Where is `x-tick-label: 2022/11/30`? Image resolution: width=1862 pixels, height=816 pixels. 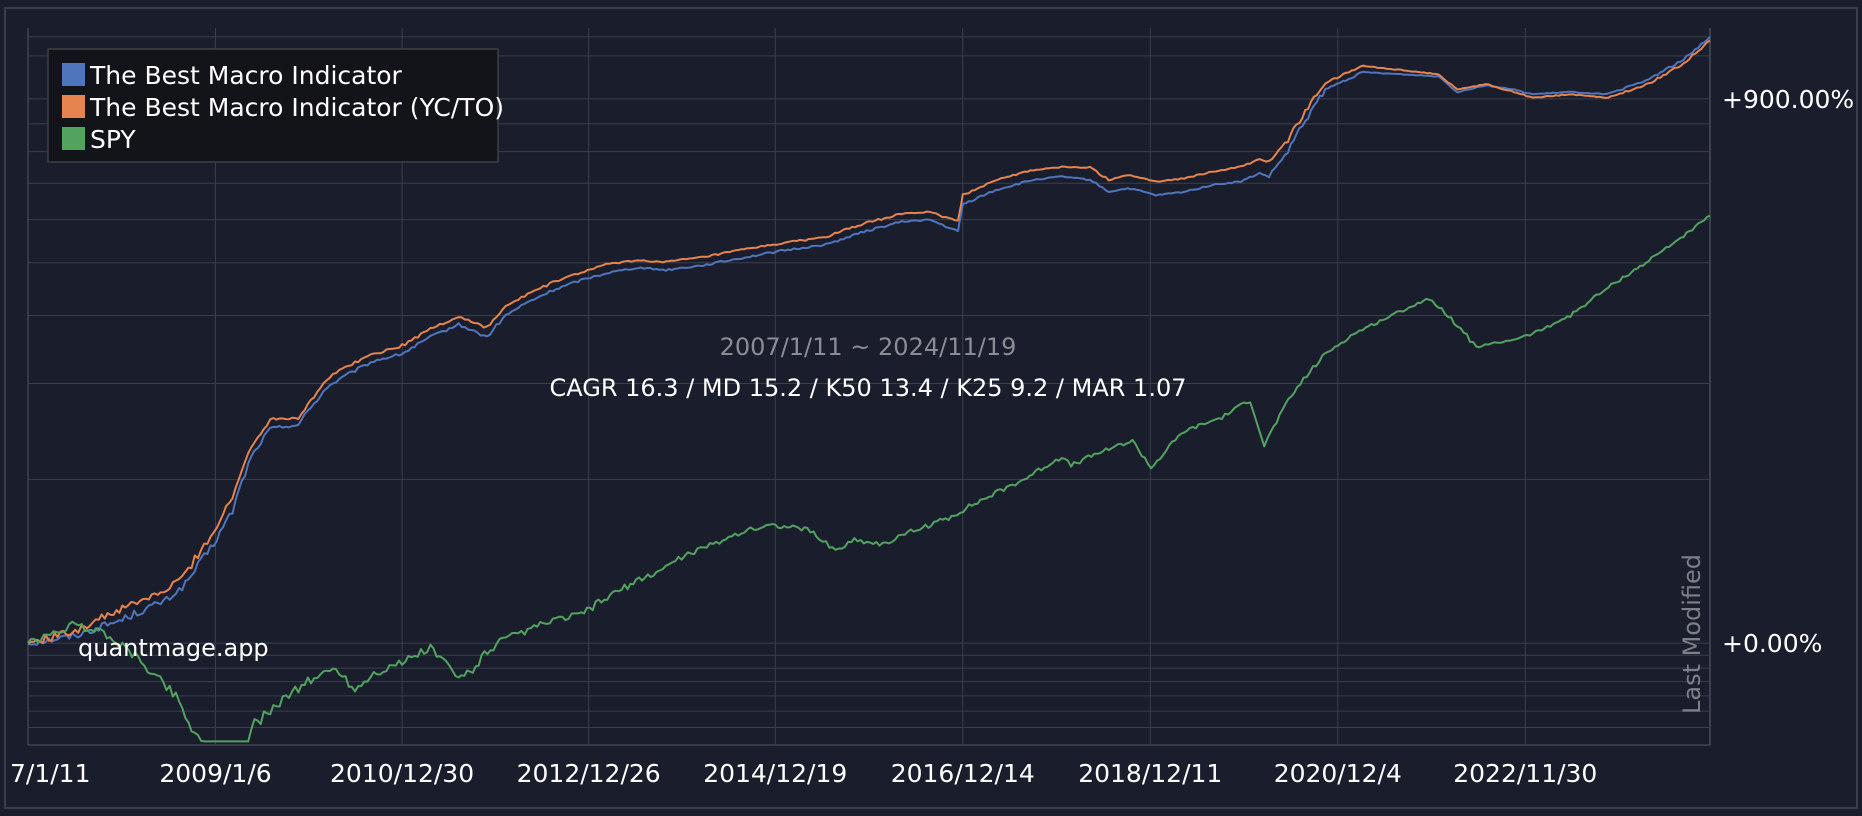
x-tick-label: 2022/11/30 is located at coordinates (1525, 773).